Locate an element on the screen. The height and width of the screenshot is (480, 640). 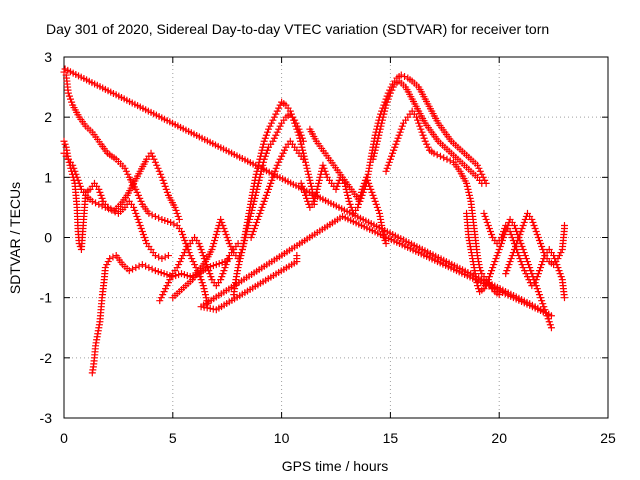
y-tick-label: 1 is located at coordinates (48, 177).